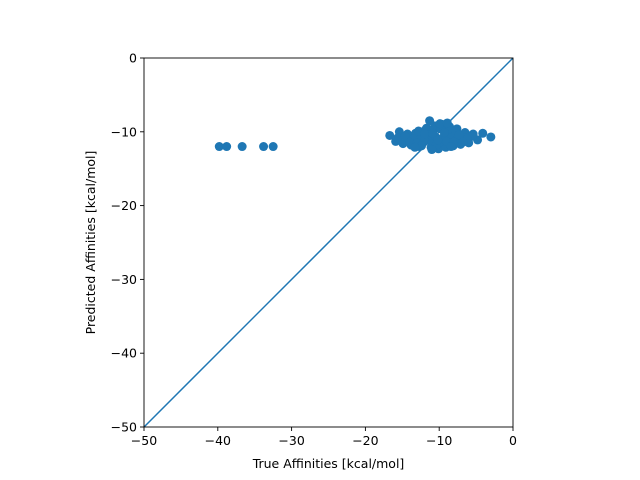  Describe the element at coordinates (124, 131) in the screenshot. I see `y-tick-label: −10` at that location.